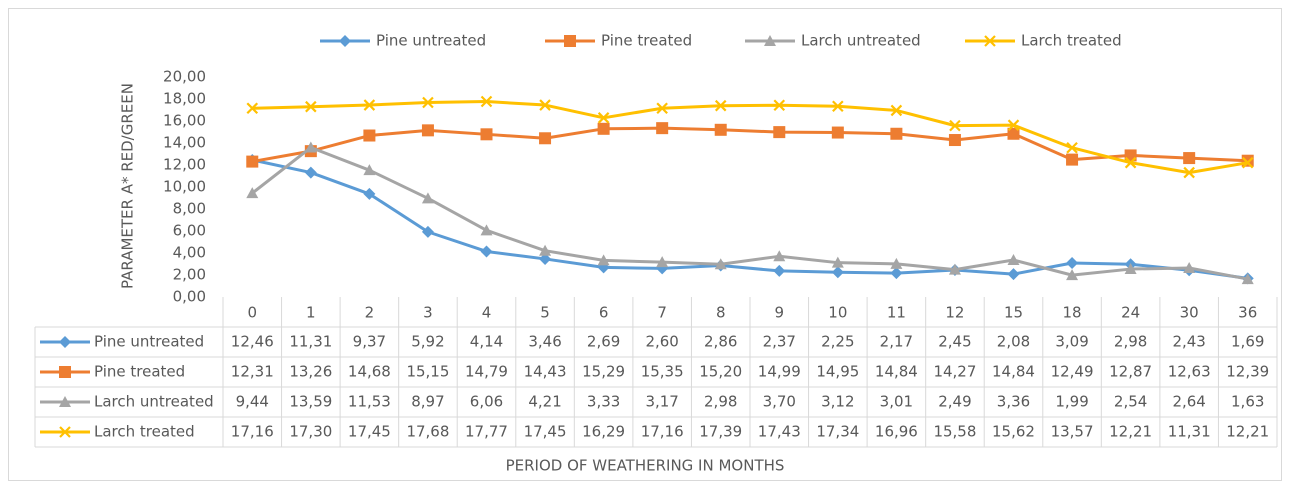 The height and width of the screenshot is (489, 1290). What do you see at coordinates (720, 372) in the screenshot?
I see `table-cell: 15,20` at bounding box center [720, 372].